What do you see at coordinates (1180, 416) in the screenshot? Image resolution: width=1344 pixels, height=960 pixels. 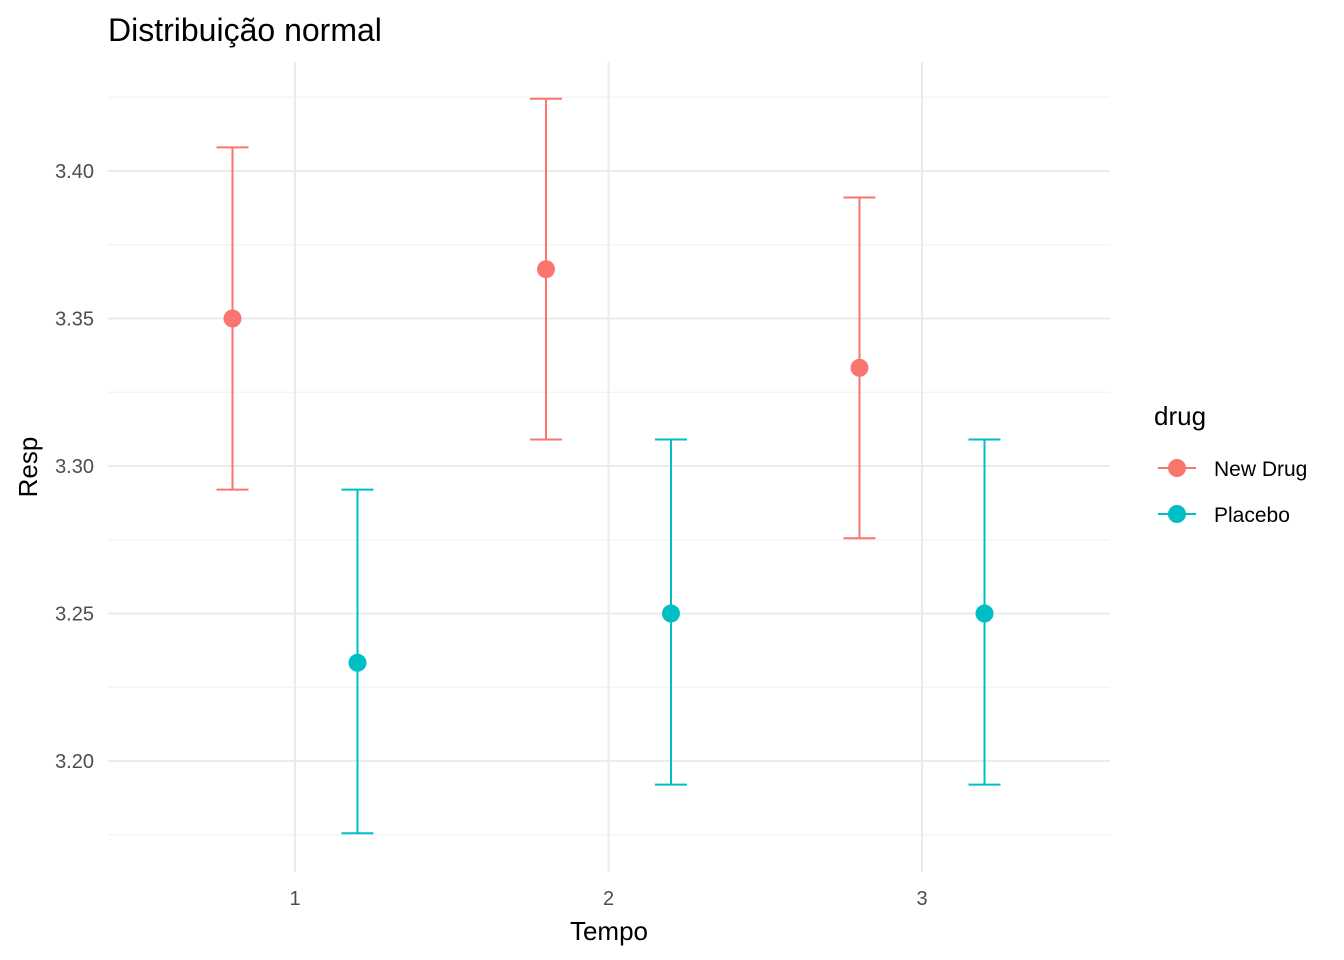 I see `legend-title: drug` at bounding box center [1180, 416].